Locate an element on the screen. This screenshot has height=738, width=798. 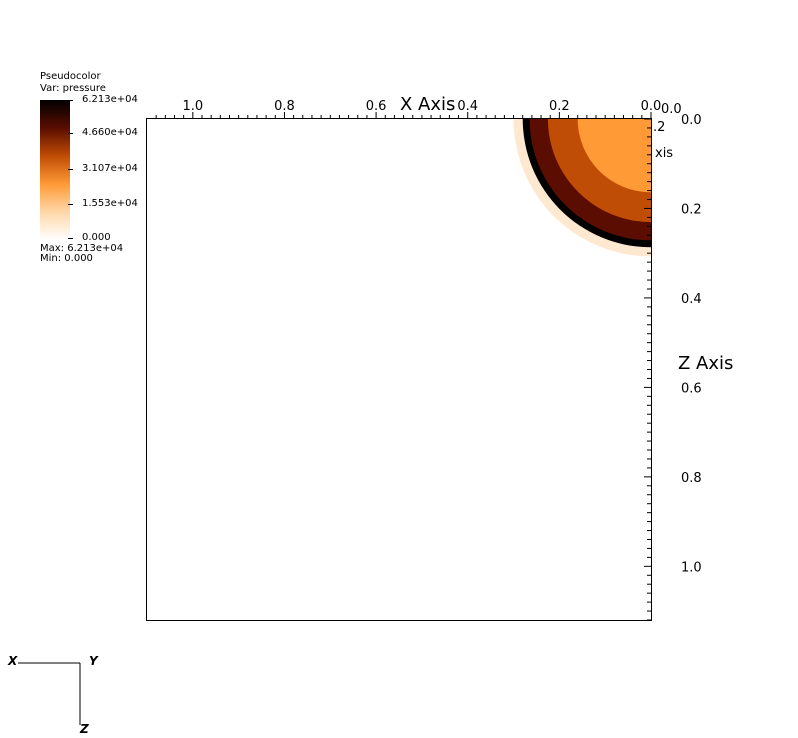
x-axis-tick-label: 0.4 is located at coordinates (467, 106).